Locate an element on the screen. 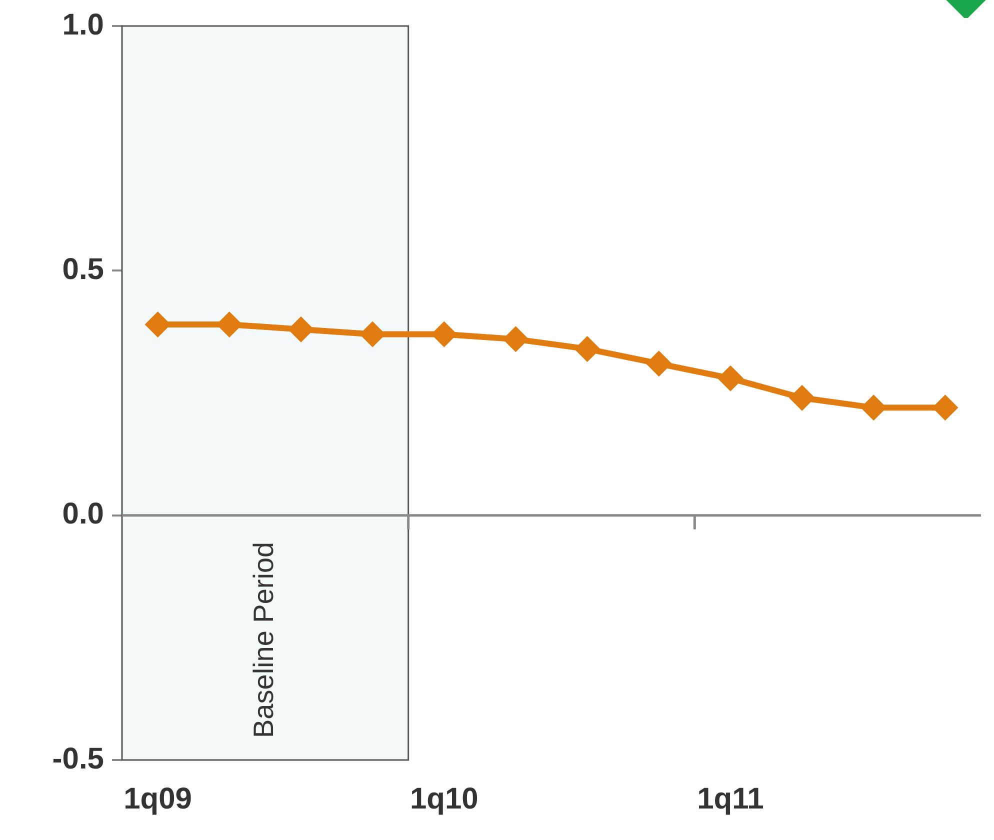 The height and width of the screenshot is (840, 994). x-tick-label: 1q09 is located at coordinates (158, 799).